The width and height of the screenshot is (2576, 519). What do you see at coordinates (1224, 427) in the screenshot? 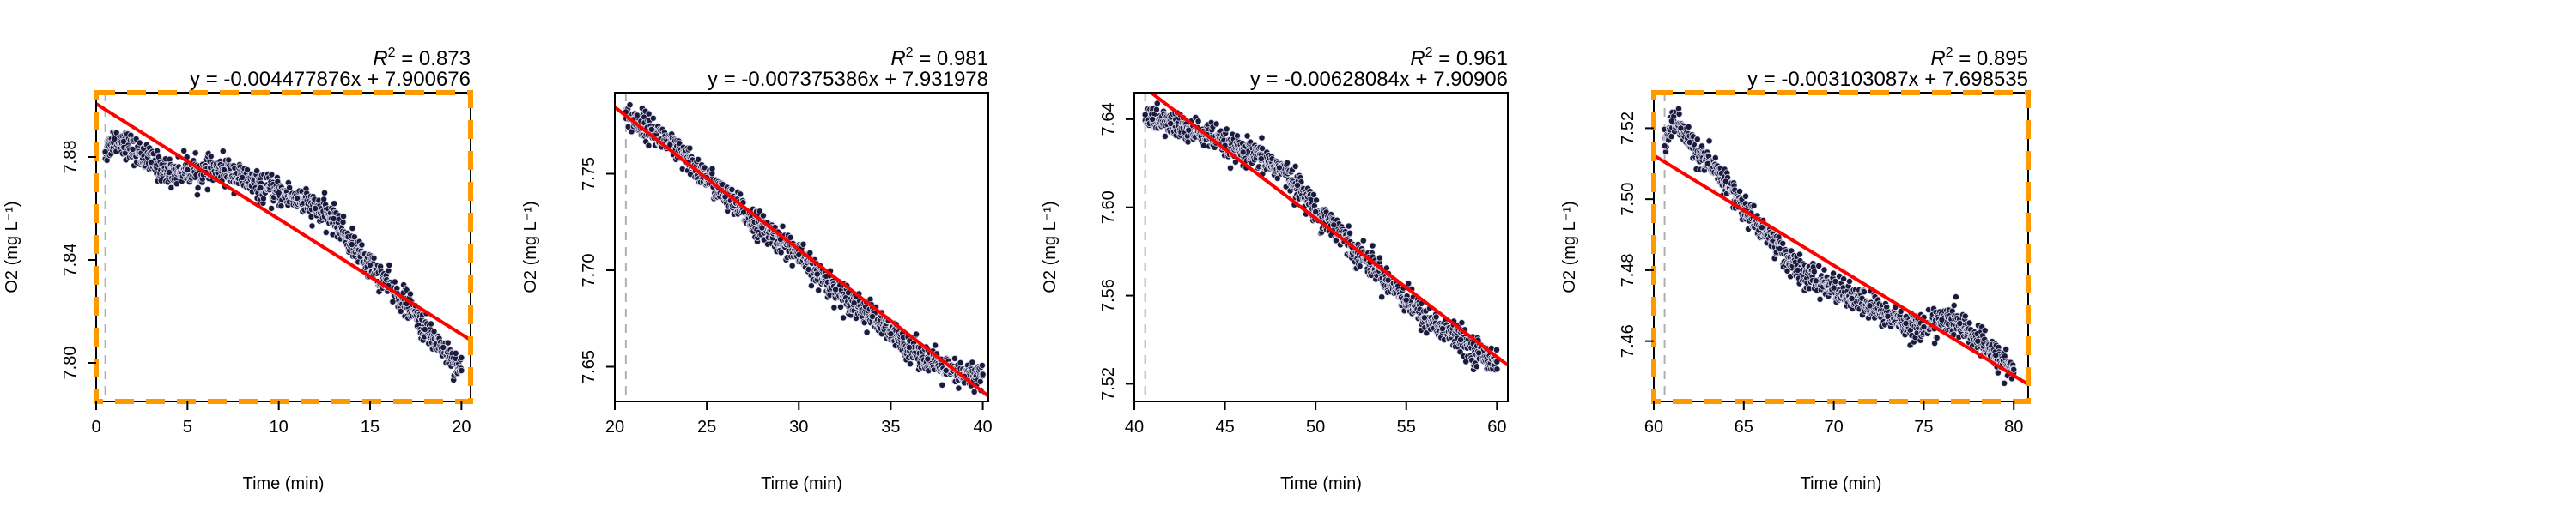
I see `x-tick-label: 45` at bounding box center [1224, 427].